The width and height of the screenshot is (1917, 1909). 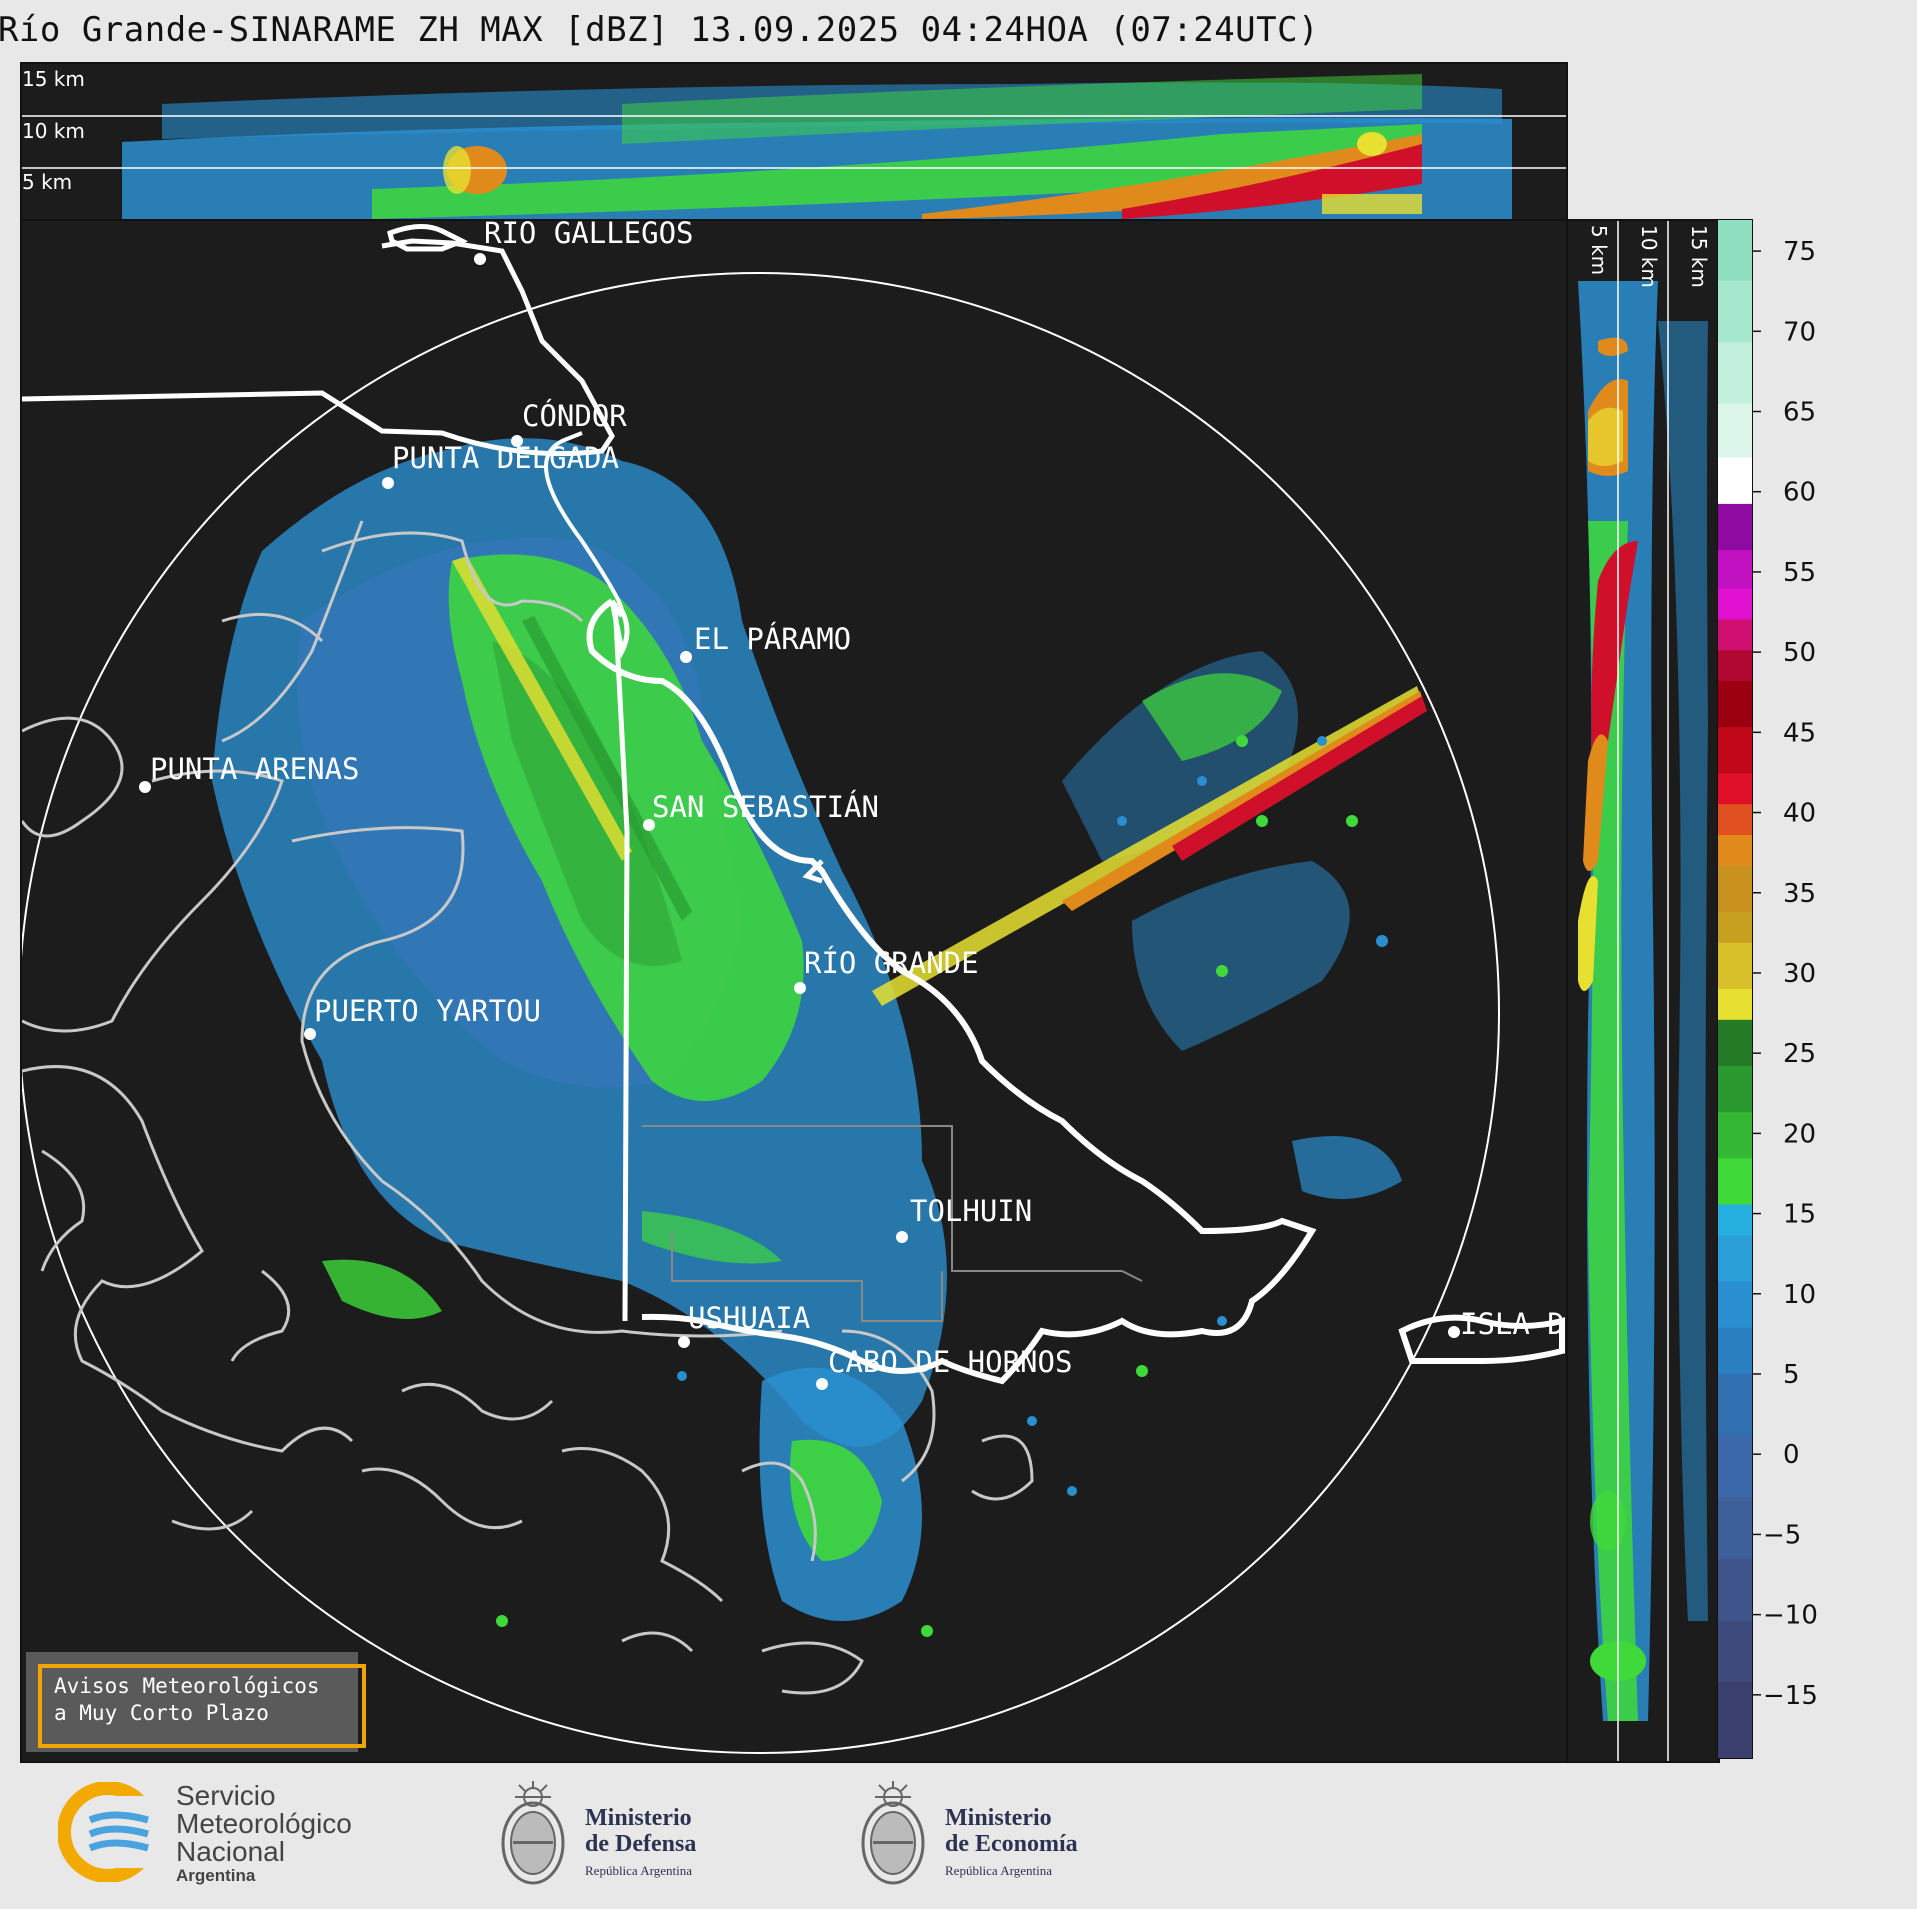 I want to click on colorbar-tick-label: 65, so click(x=1799, y=413).